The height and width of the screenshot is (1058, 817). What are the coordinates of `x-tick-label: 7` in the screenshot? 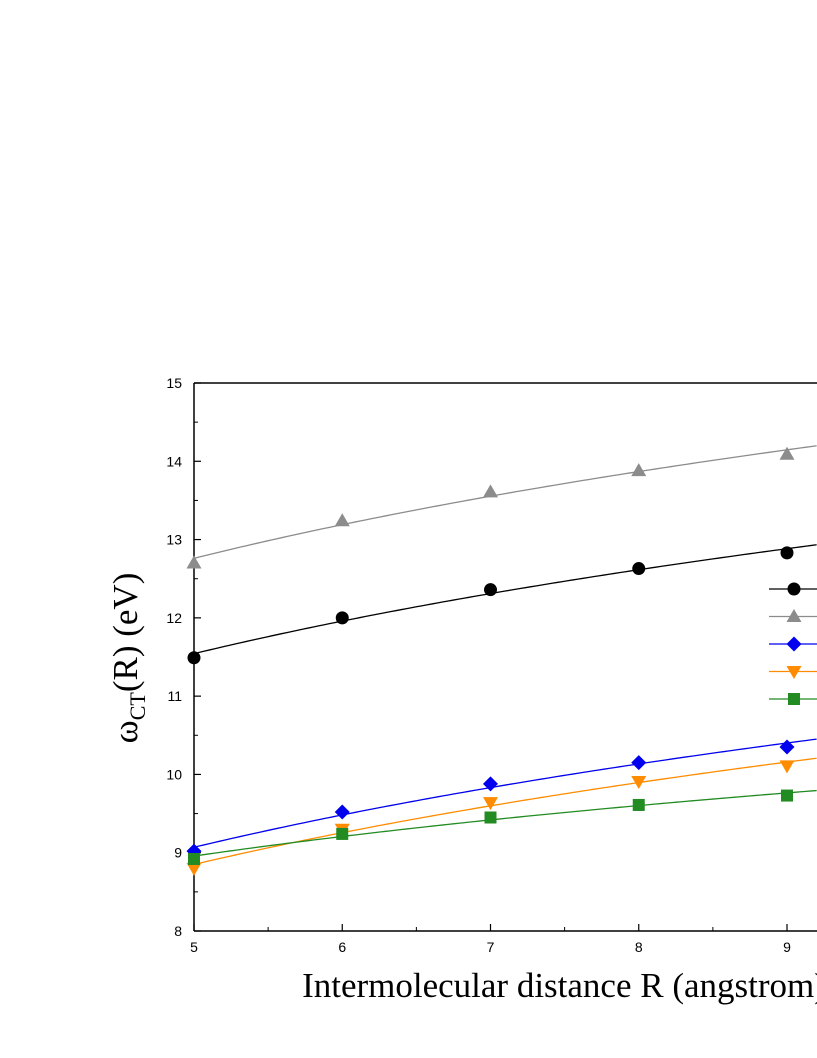 It's located at (491, 947).